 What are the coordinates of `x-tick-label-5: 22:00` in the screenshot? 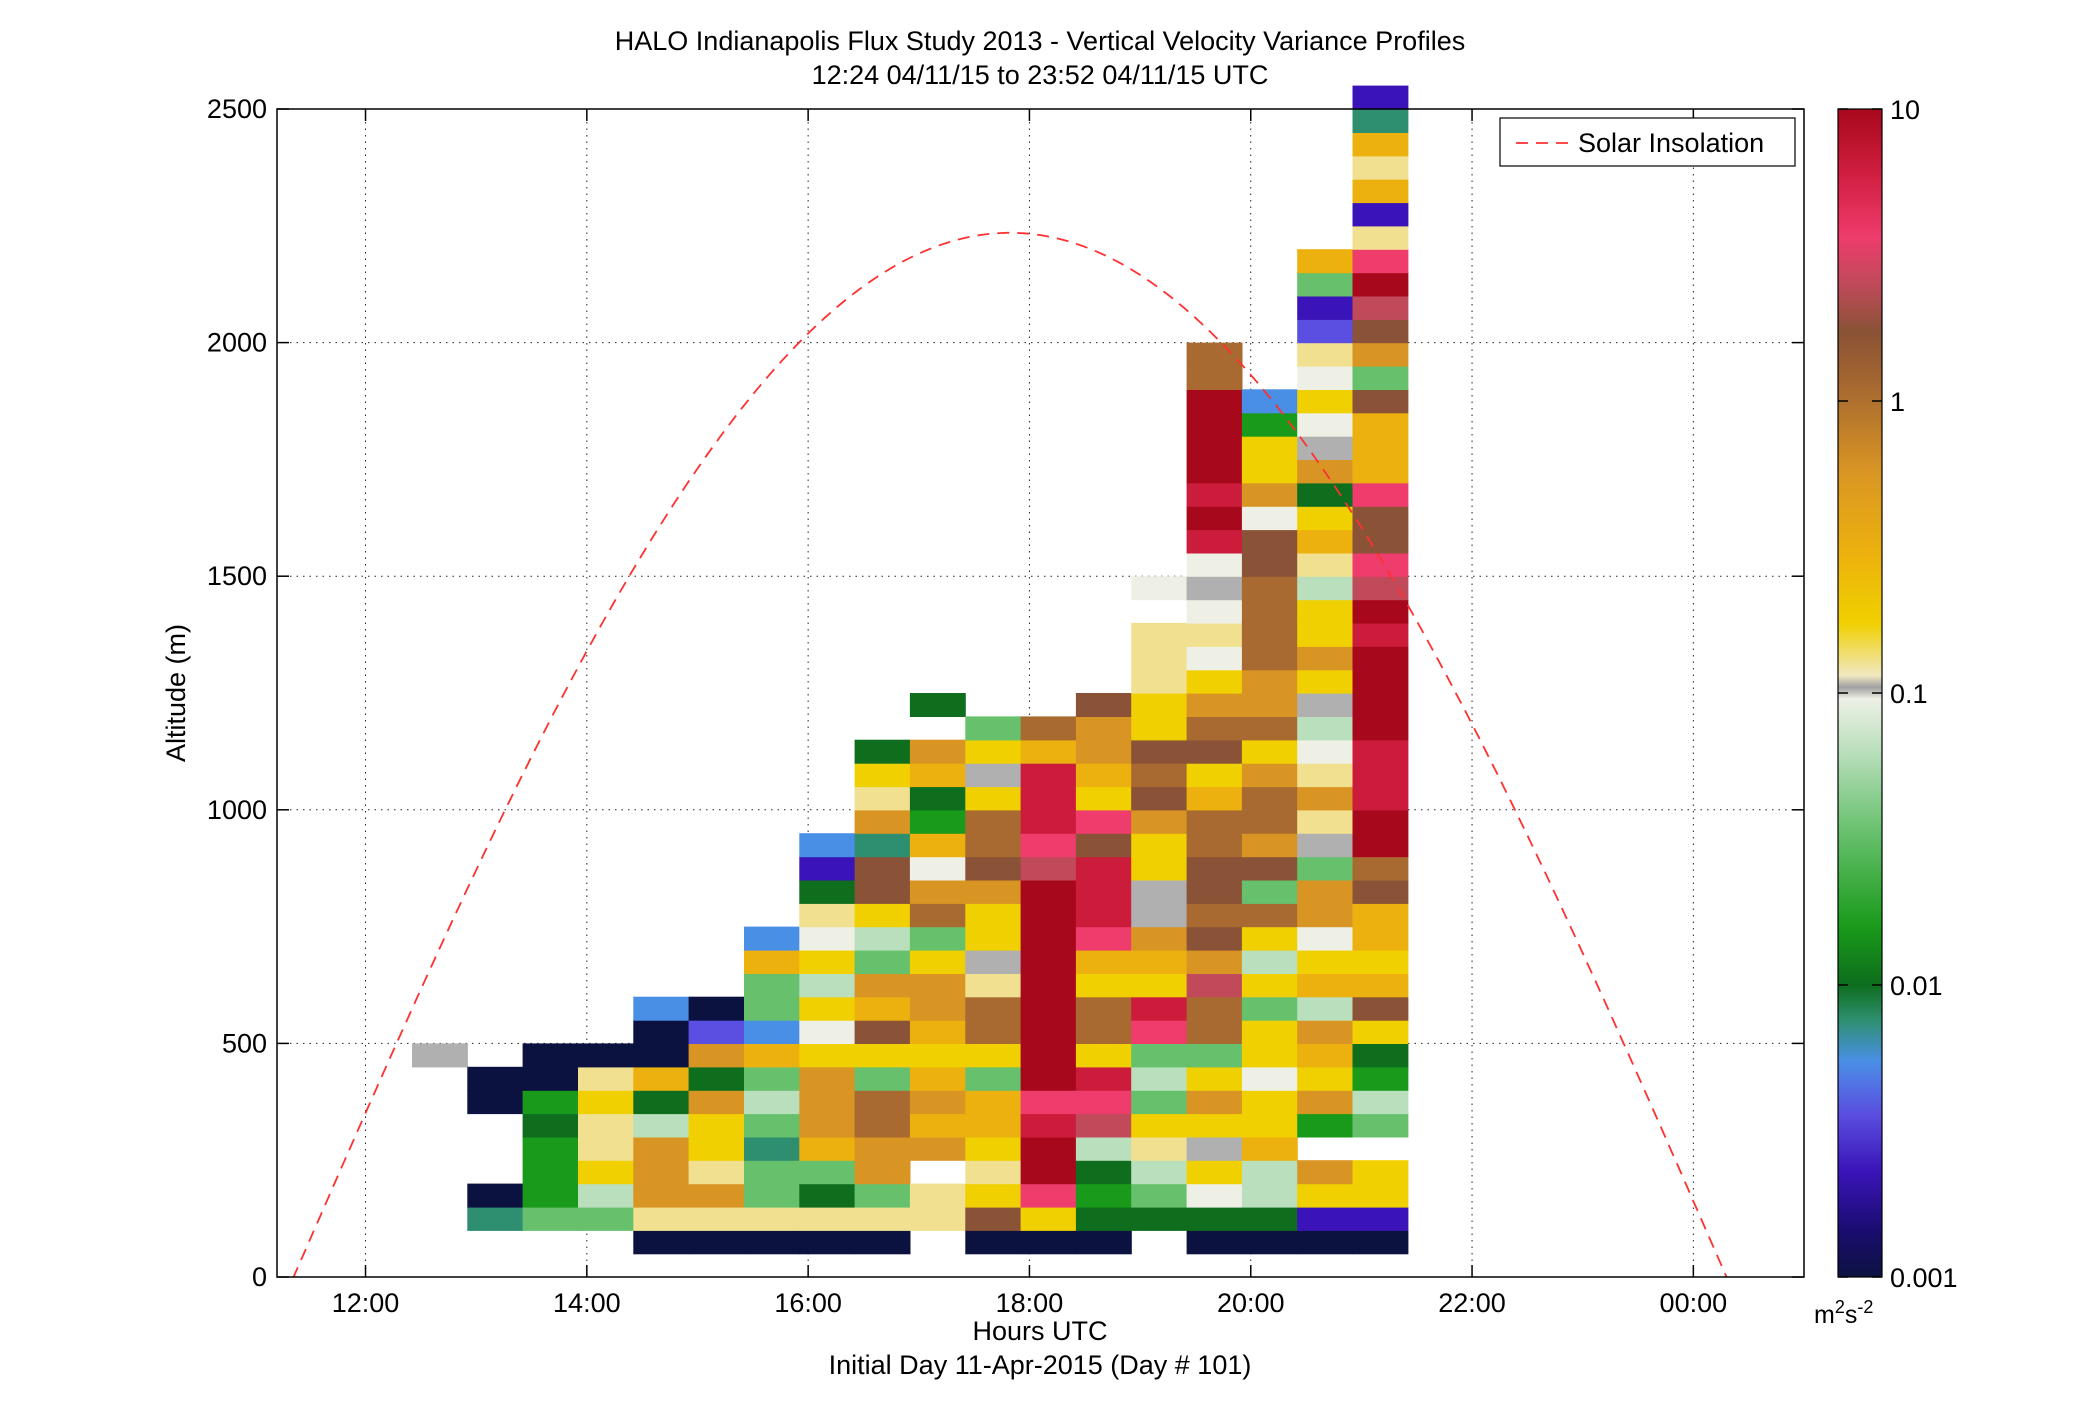 It's located at (1472, 1303).